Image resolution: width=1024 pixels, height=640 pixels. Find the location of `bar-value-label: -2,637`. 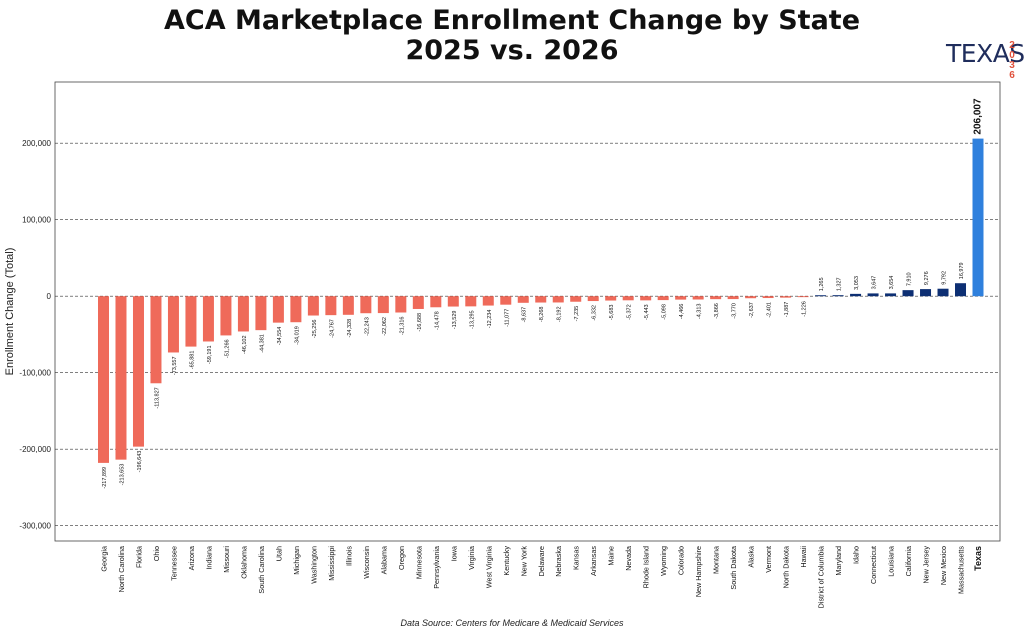

bar-value-label: -2,637 is located at coordinates (752, 310).